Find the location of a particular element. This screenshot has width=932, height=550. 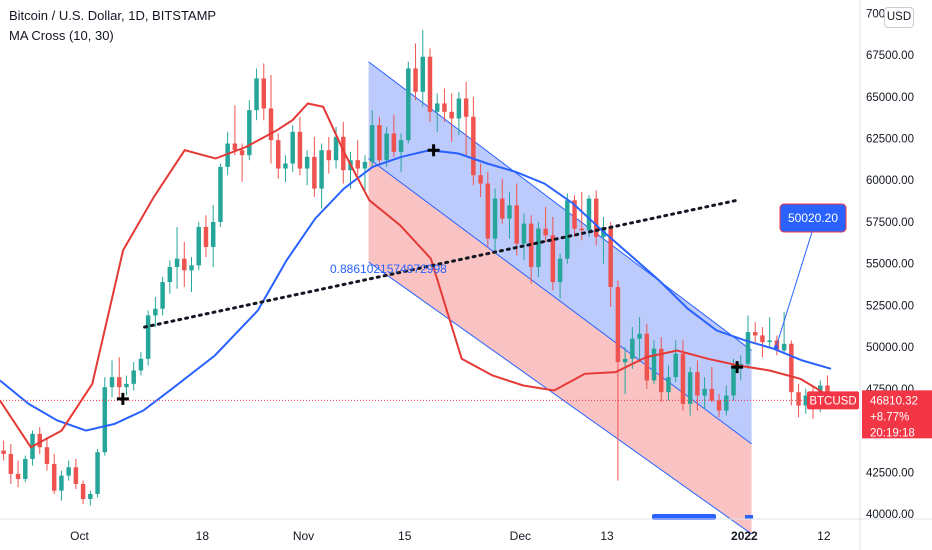

time-tick-label: 12 is located at coordinates (824, 536).